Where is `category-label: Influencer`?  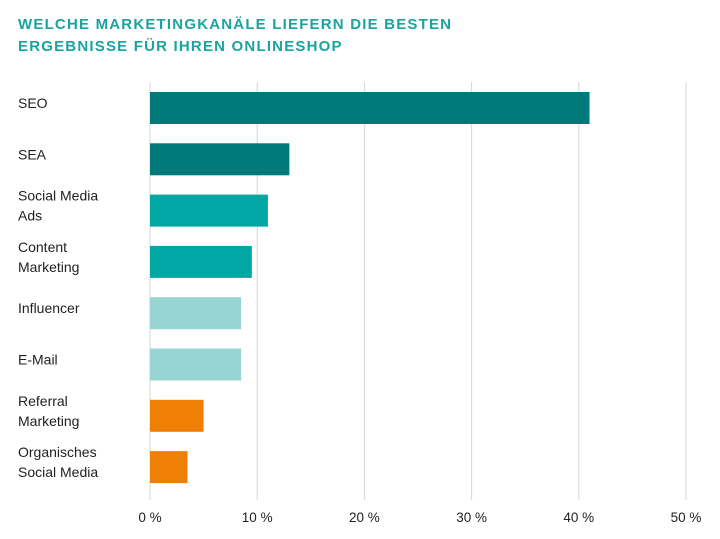 category-label: Influencer is located at coordinates (49, 308).